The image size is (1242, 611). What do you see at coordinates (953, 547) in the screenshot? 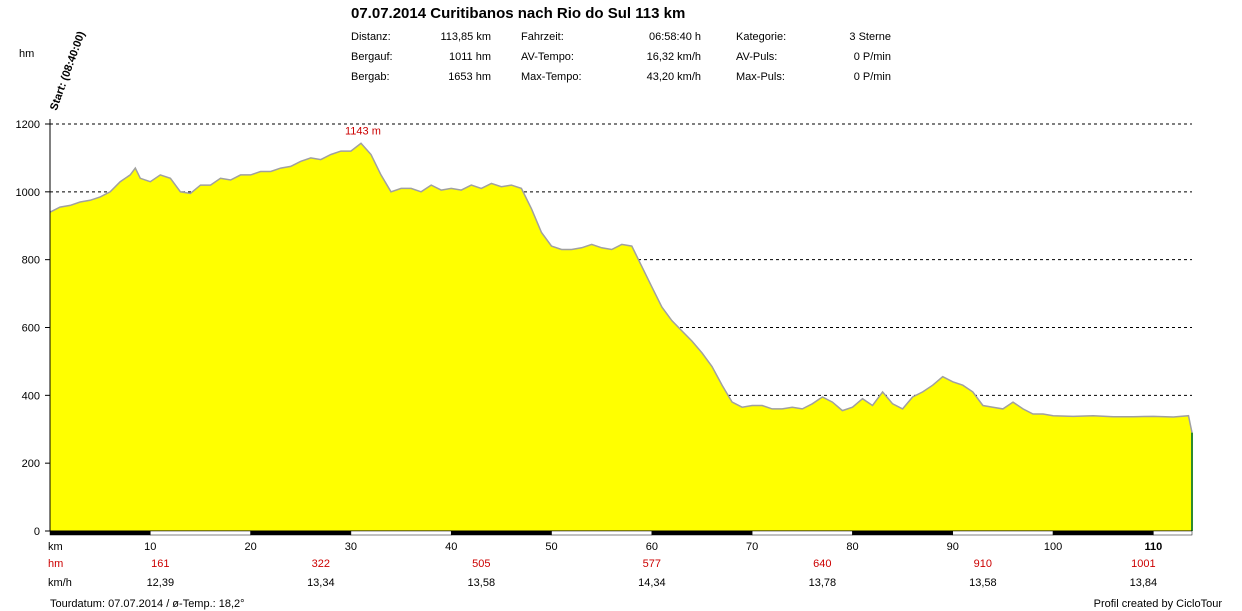
I see `x-tick-label-90: 90` at bounding box center [953, 547].